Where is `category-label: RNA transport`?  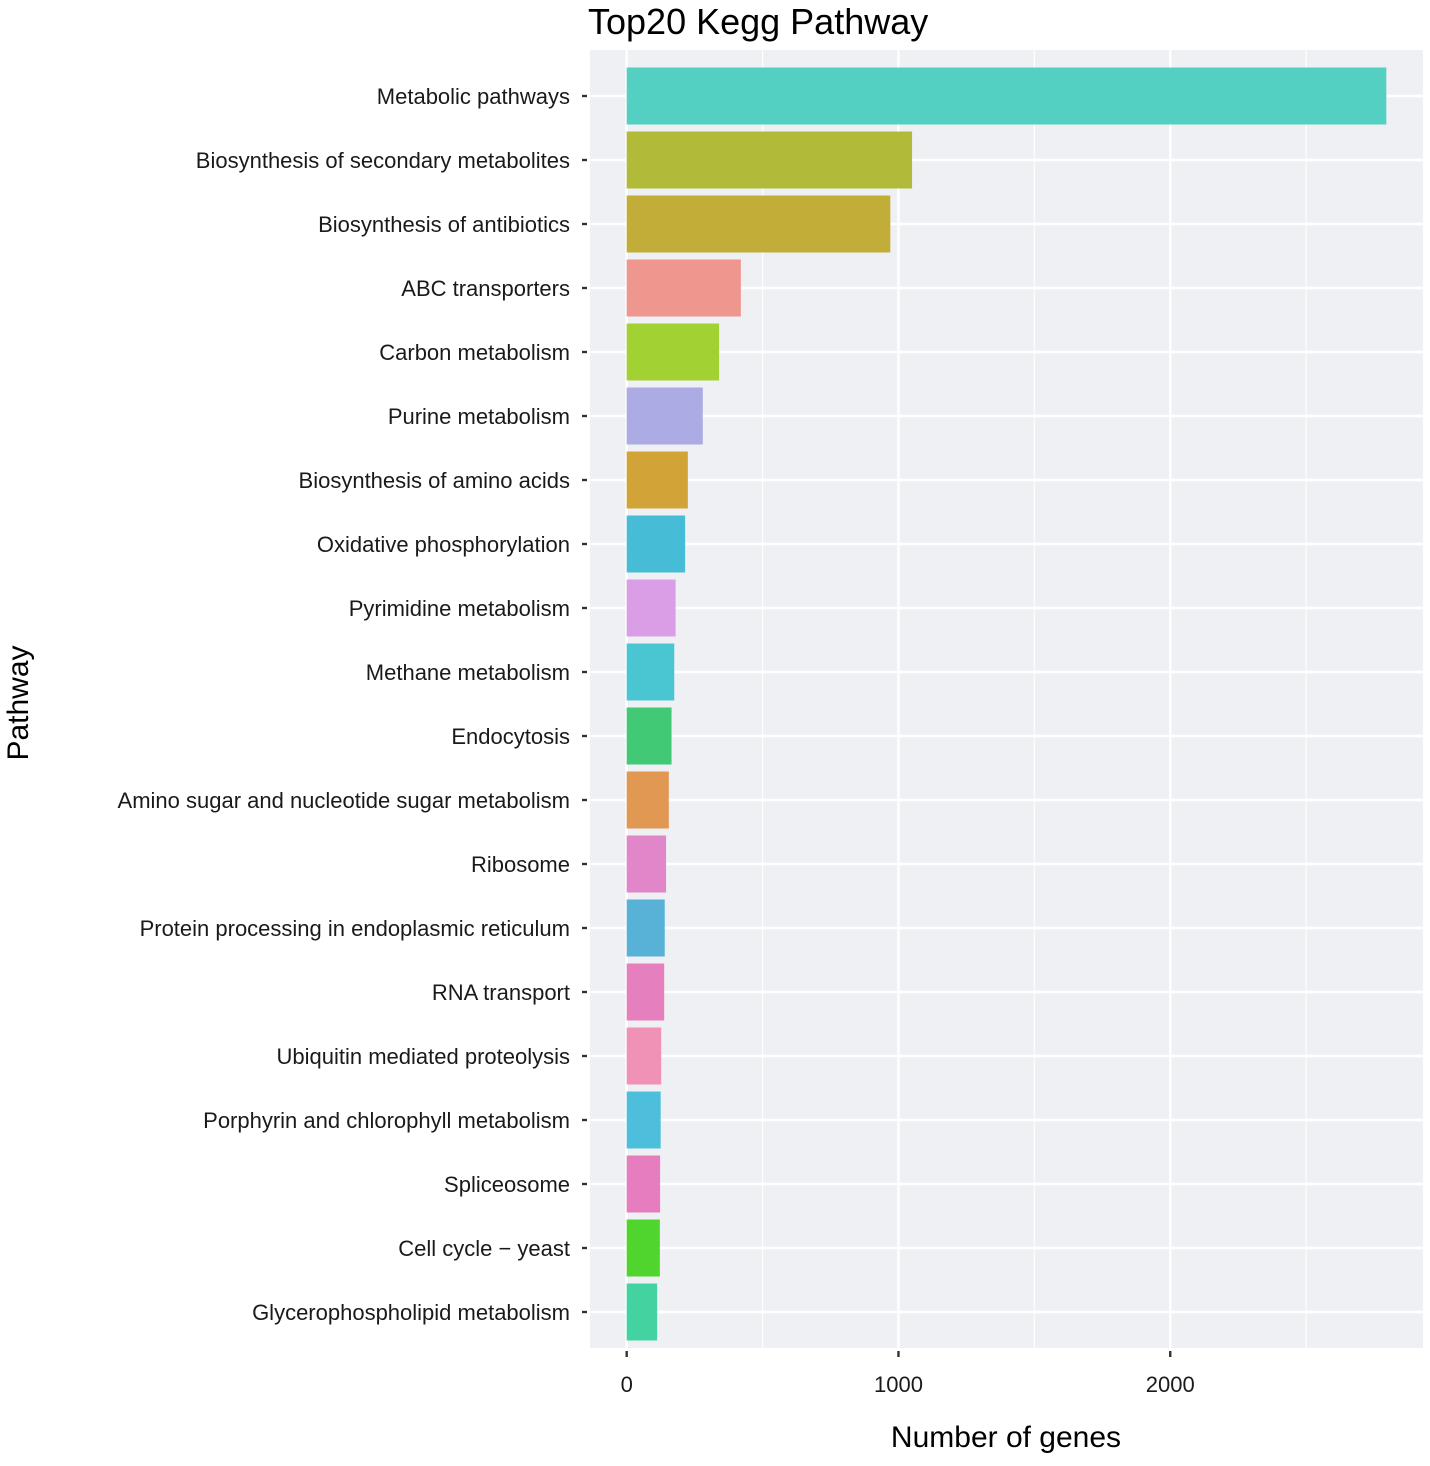
category-label: RNA transport is located at coordinates (501, 992).